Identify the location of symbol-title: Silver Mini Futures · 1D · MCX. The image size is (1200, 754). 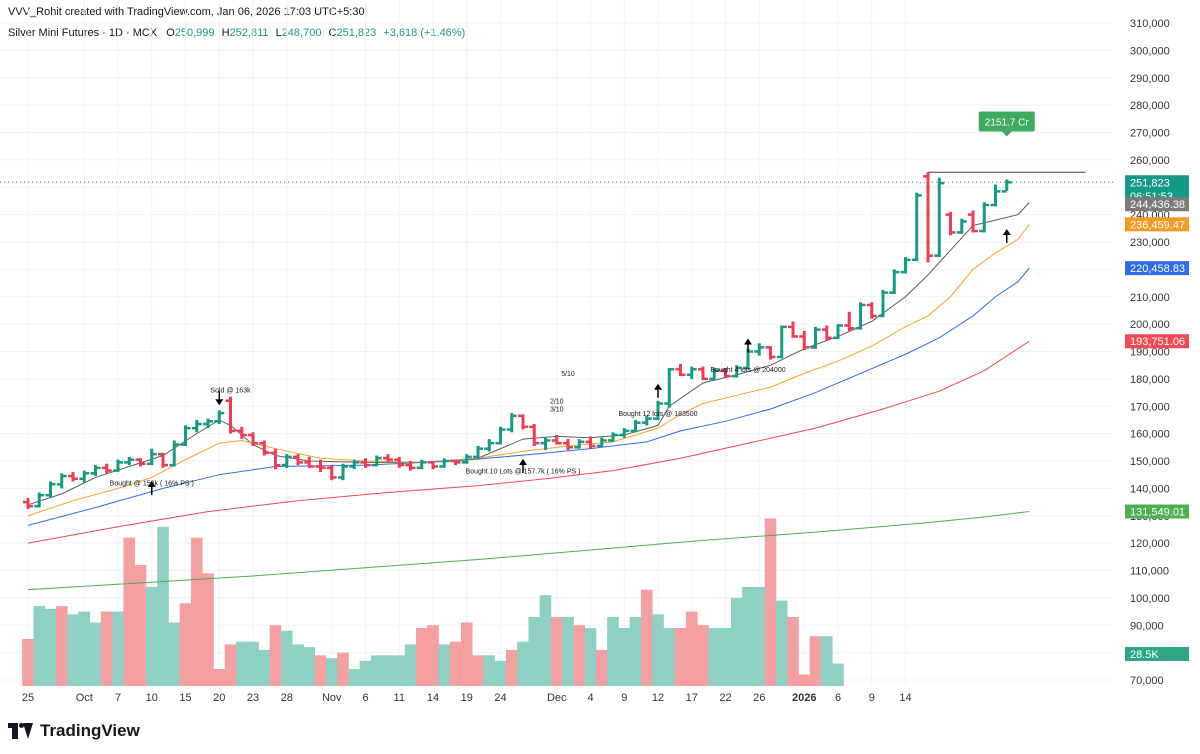
(83, 33).